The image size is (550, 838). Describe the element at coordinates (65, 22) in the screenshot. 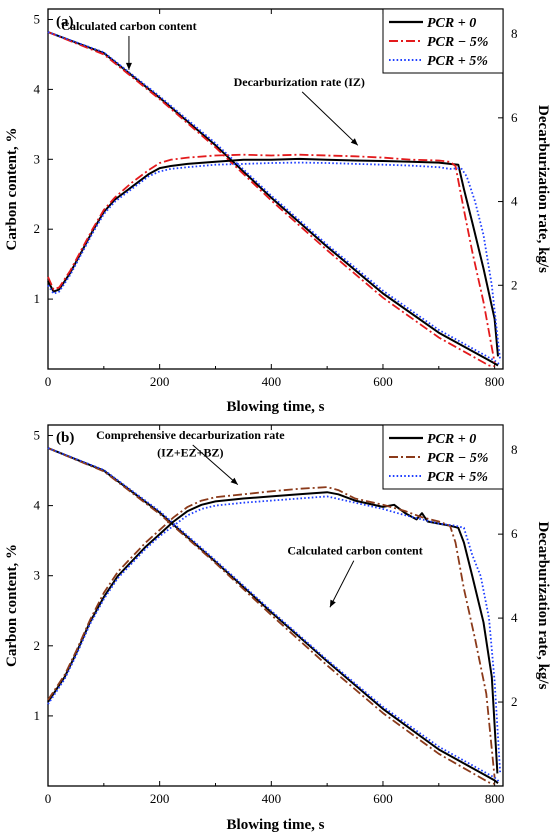

I see `panel-label: (a)` at that location.